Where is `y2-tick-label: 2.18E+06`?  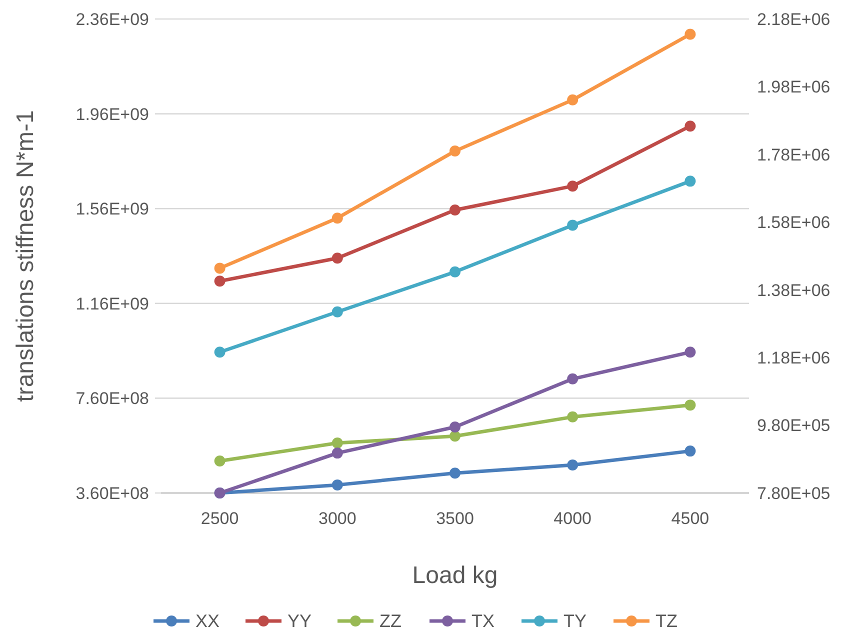 y2-tick-label: 2.18E+06 is located at coordinates (793, 19).